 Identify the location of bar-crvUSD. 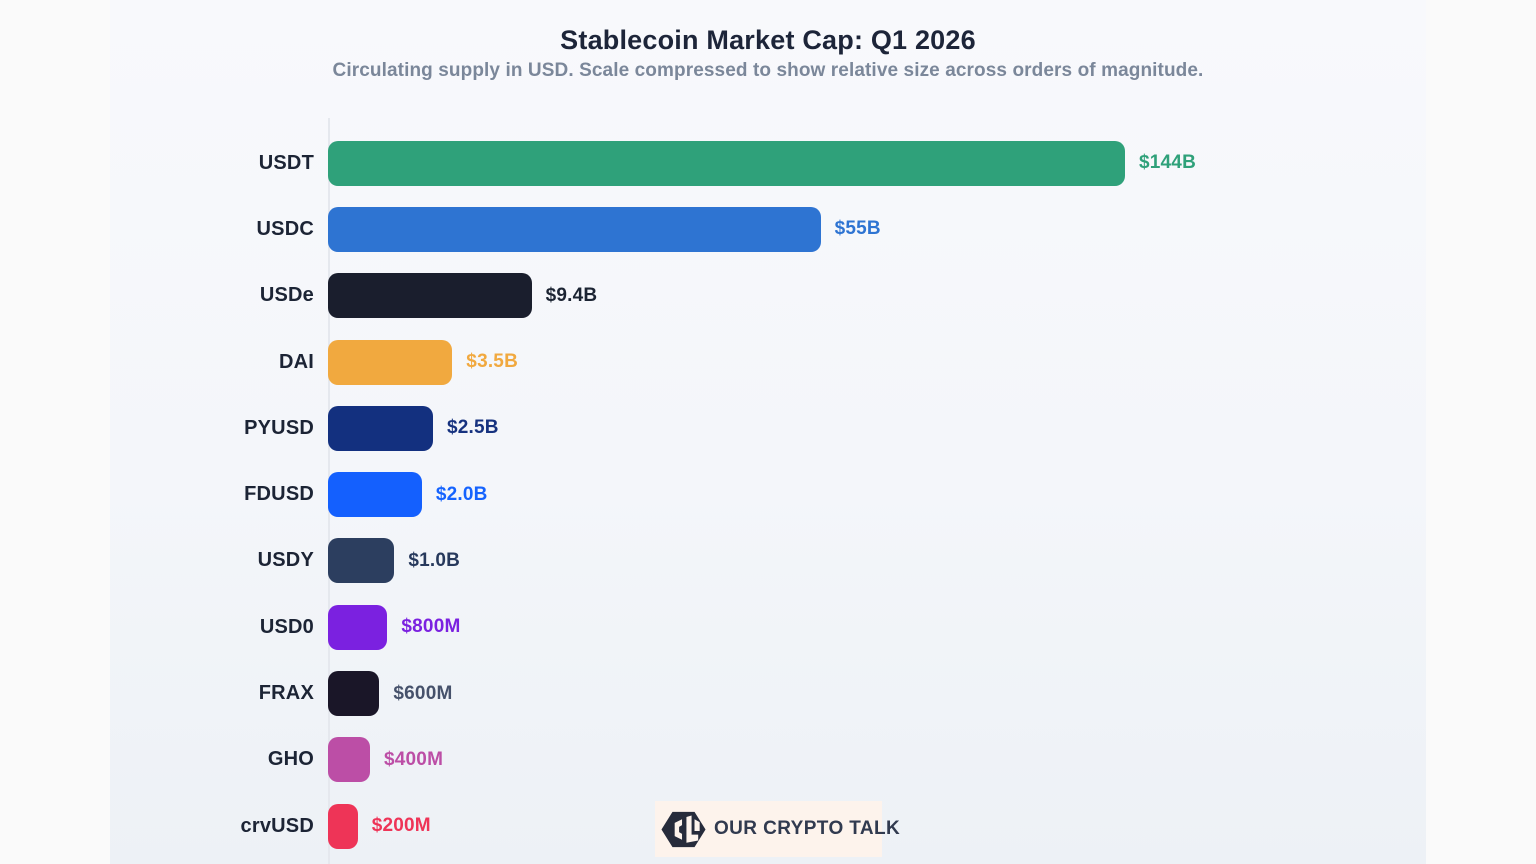
(343, 826).